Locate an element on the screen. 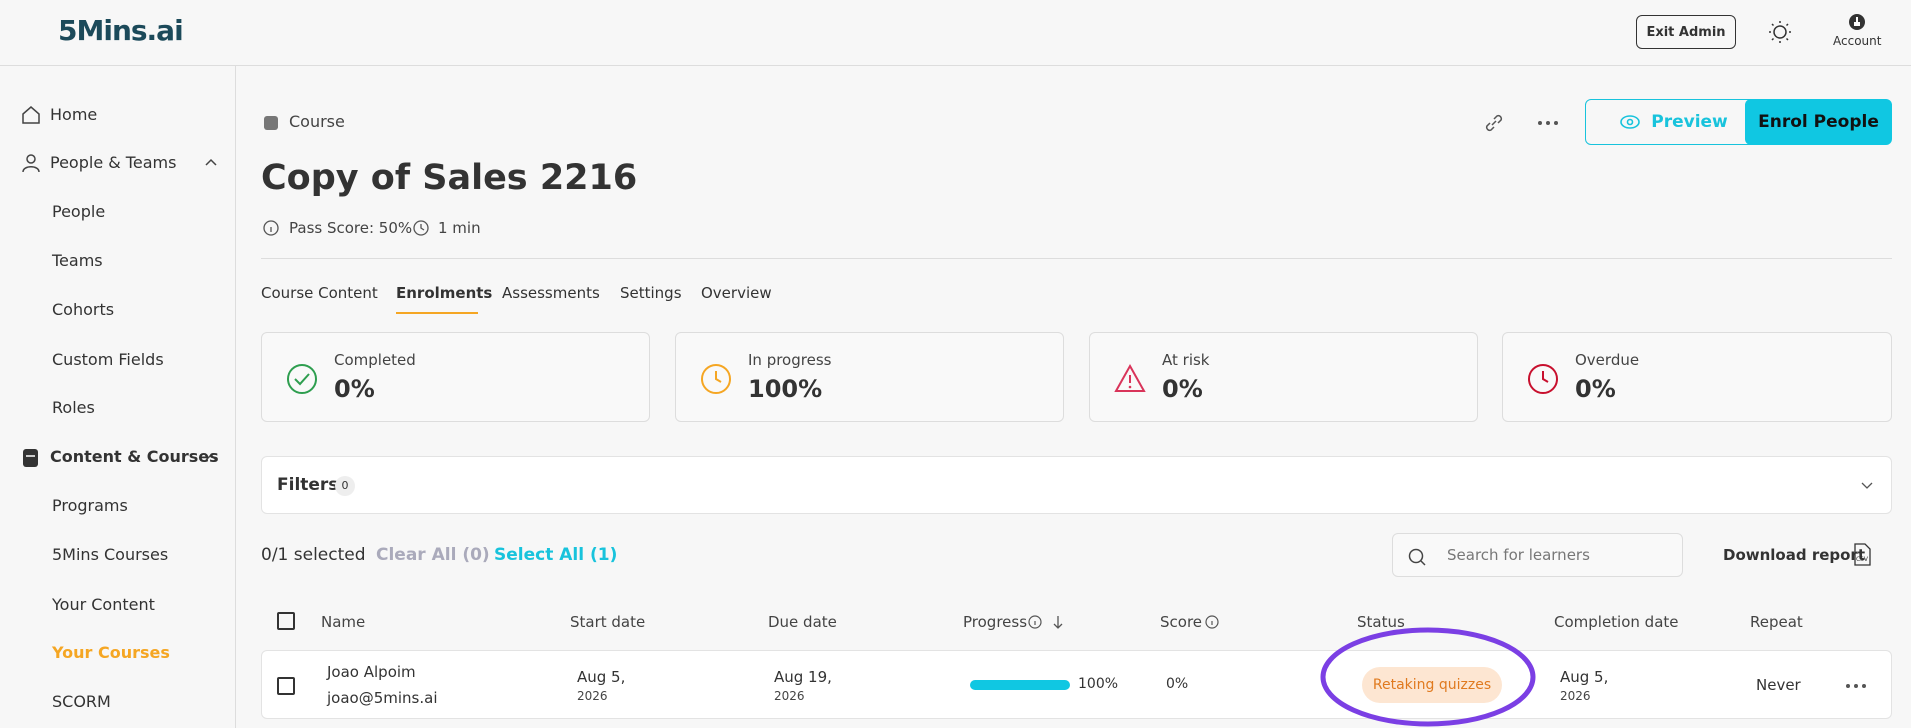 The height and width of the screenshot is (728, 1911). sidebar-divider is located at coordinates (235, 397).